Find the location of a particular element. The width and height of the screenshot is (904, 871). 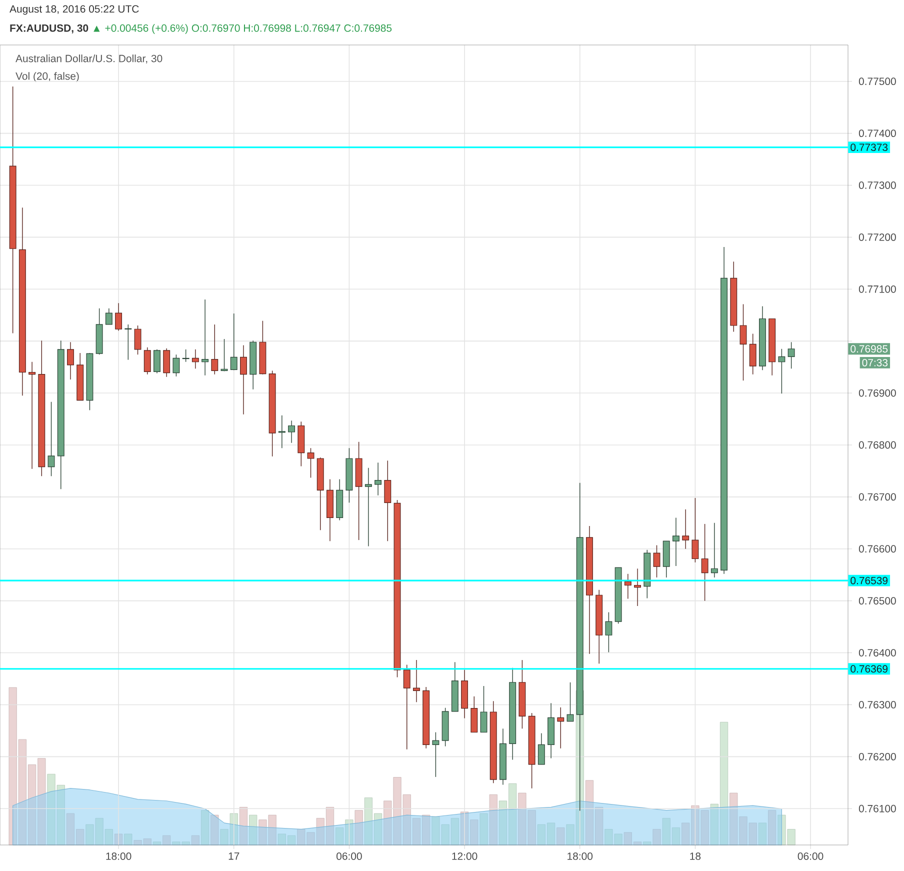

chart-title: Vol (20, false) is located at coordinates (47, 77).